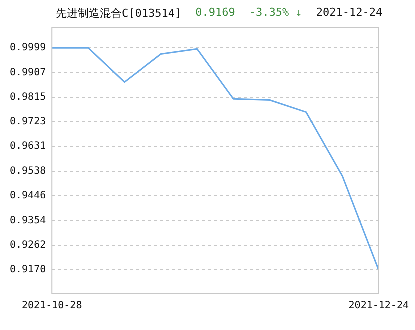  Describe the element at coordinates (28, 48) in the screenshot. I see `y-tick-label: 0.9999` at that location.